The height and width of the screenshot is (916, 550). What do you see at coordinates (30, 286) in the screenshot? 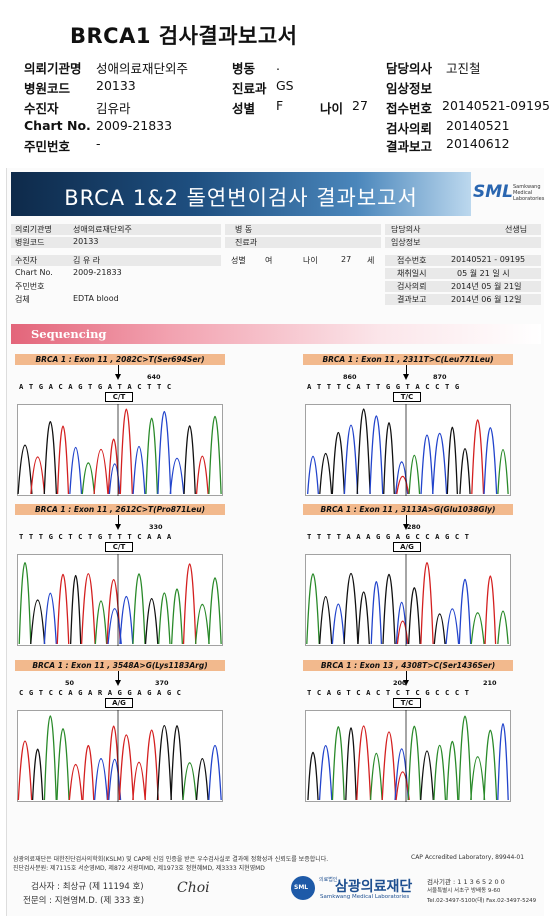
I see `info-rrn-label: 주민번호` at bounding box center [30, 286].